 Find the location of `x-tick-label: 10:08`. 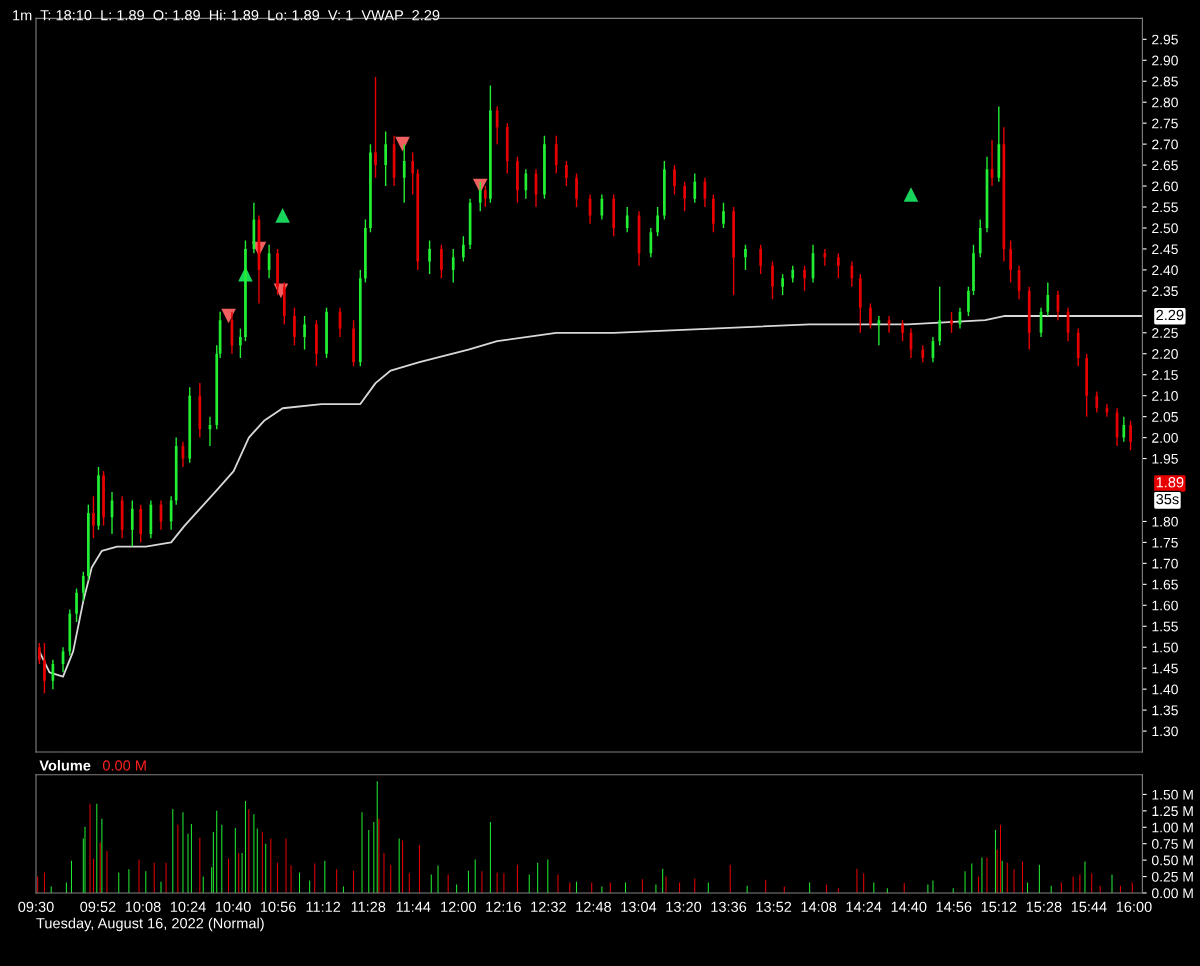

x-tick-label: 10:08 is located at coordinates (143, 907).